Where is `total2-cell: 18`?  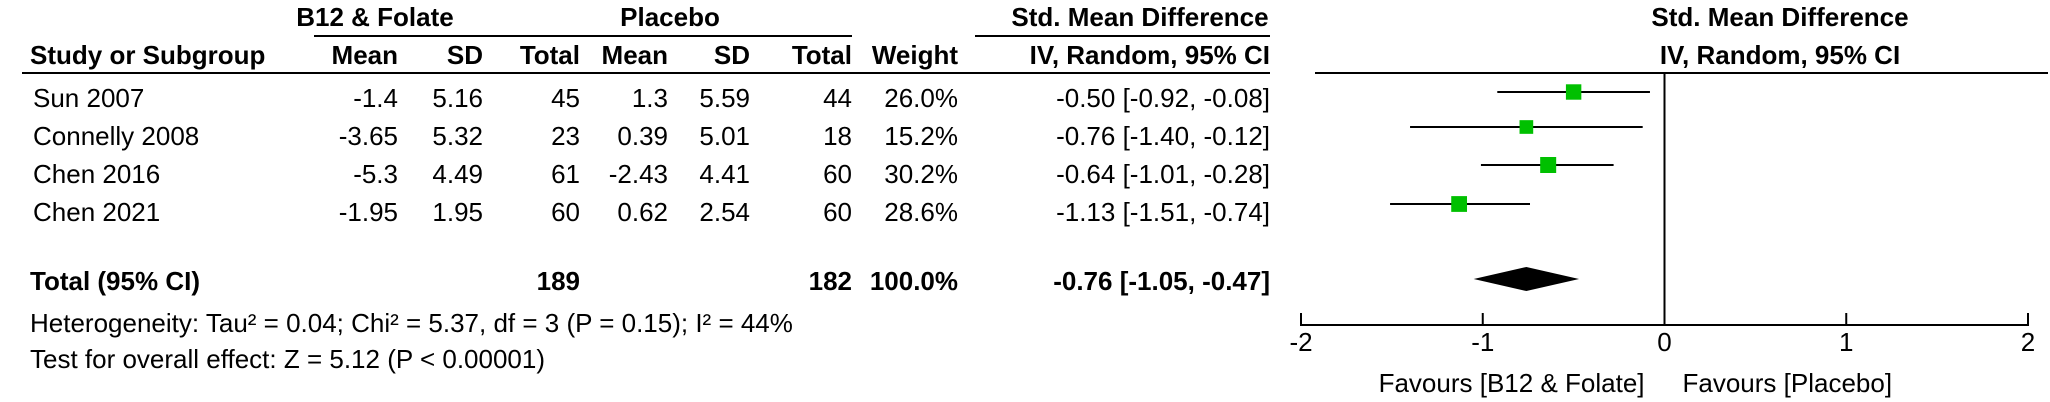
total2-cell: 18 is located at coordinates (837, 136).